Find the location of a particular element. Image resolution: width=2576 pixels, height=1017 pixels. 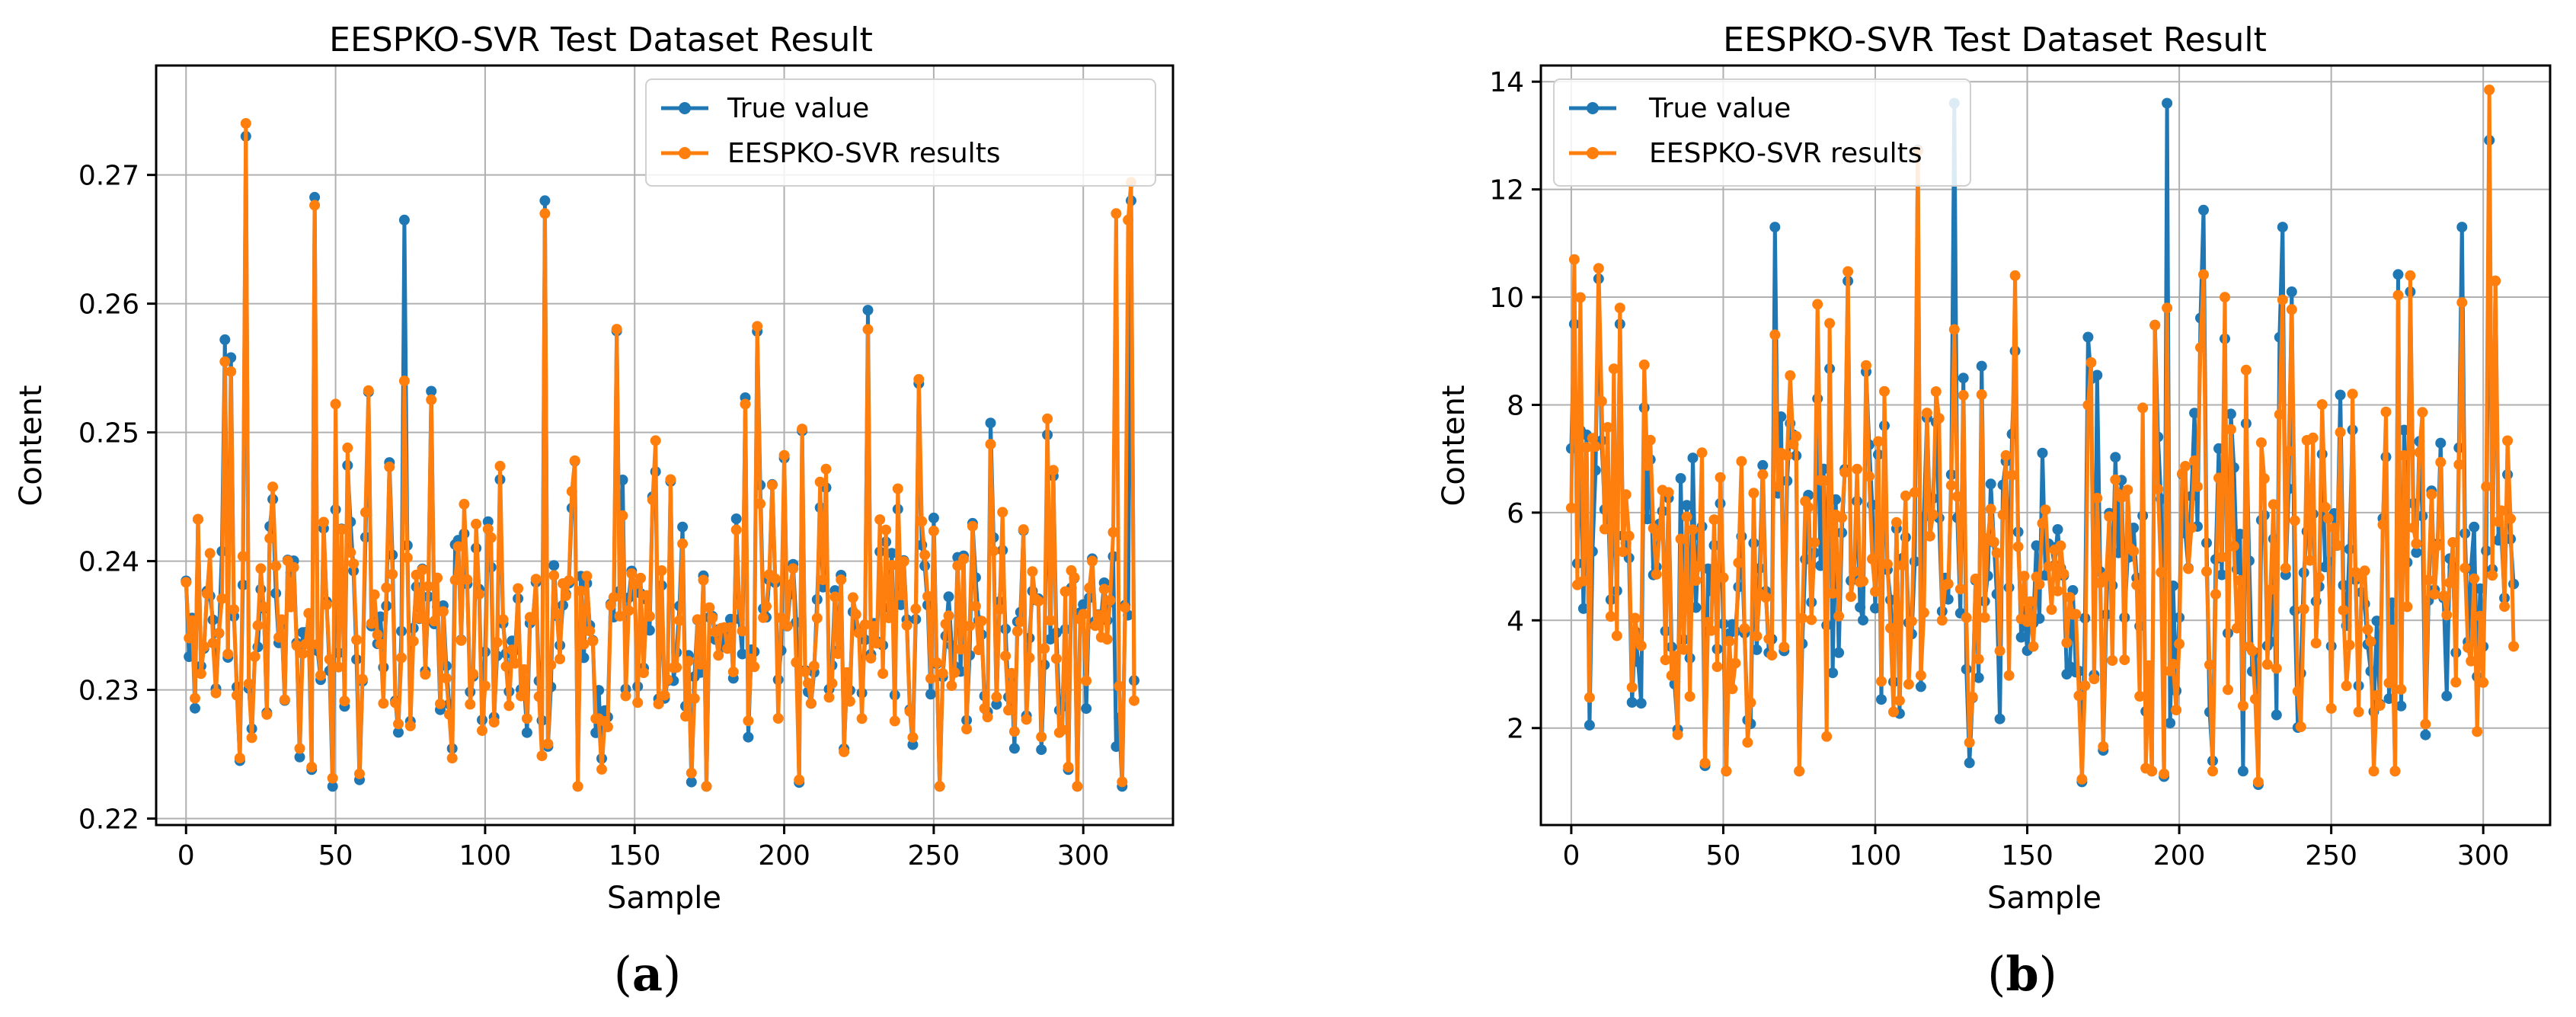

panel-b-x-tick-label: 250 is located at coordinates (2331, 855).